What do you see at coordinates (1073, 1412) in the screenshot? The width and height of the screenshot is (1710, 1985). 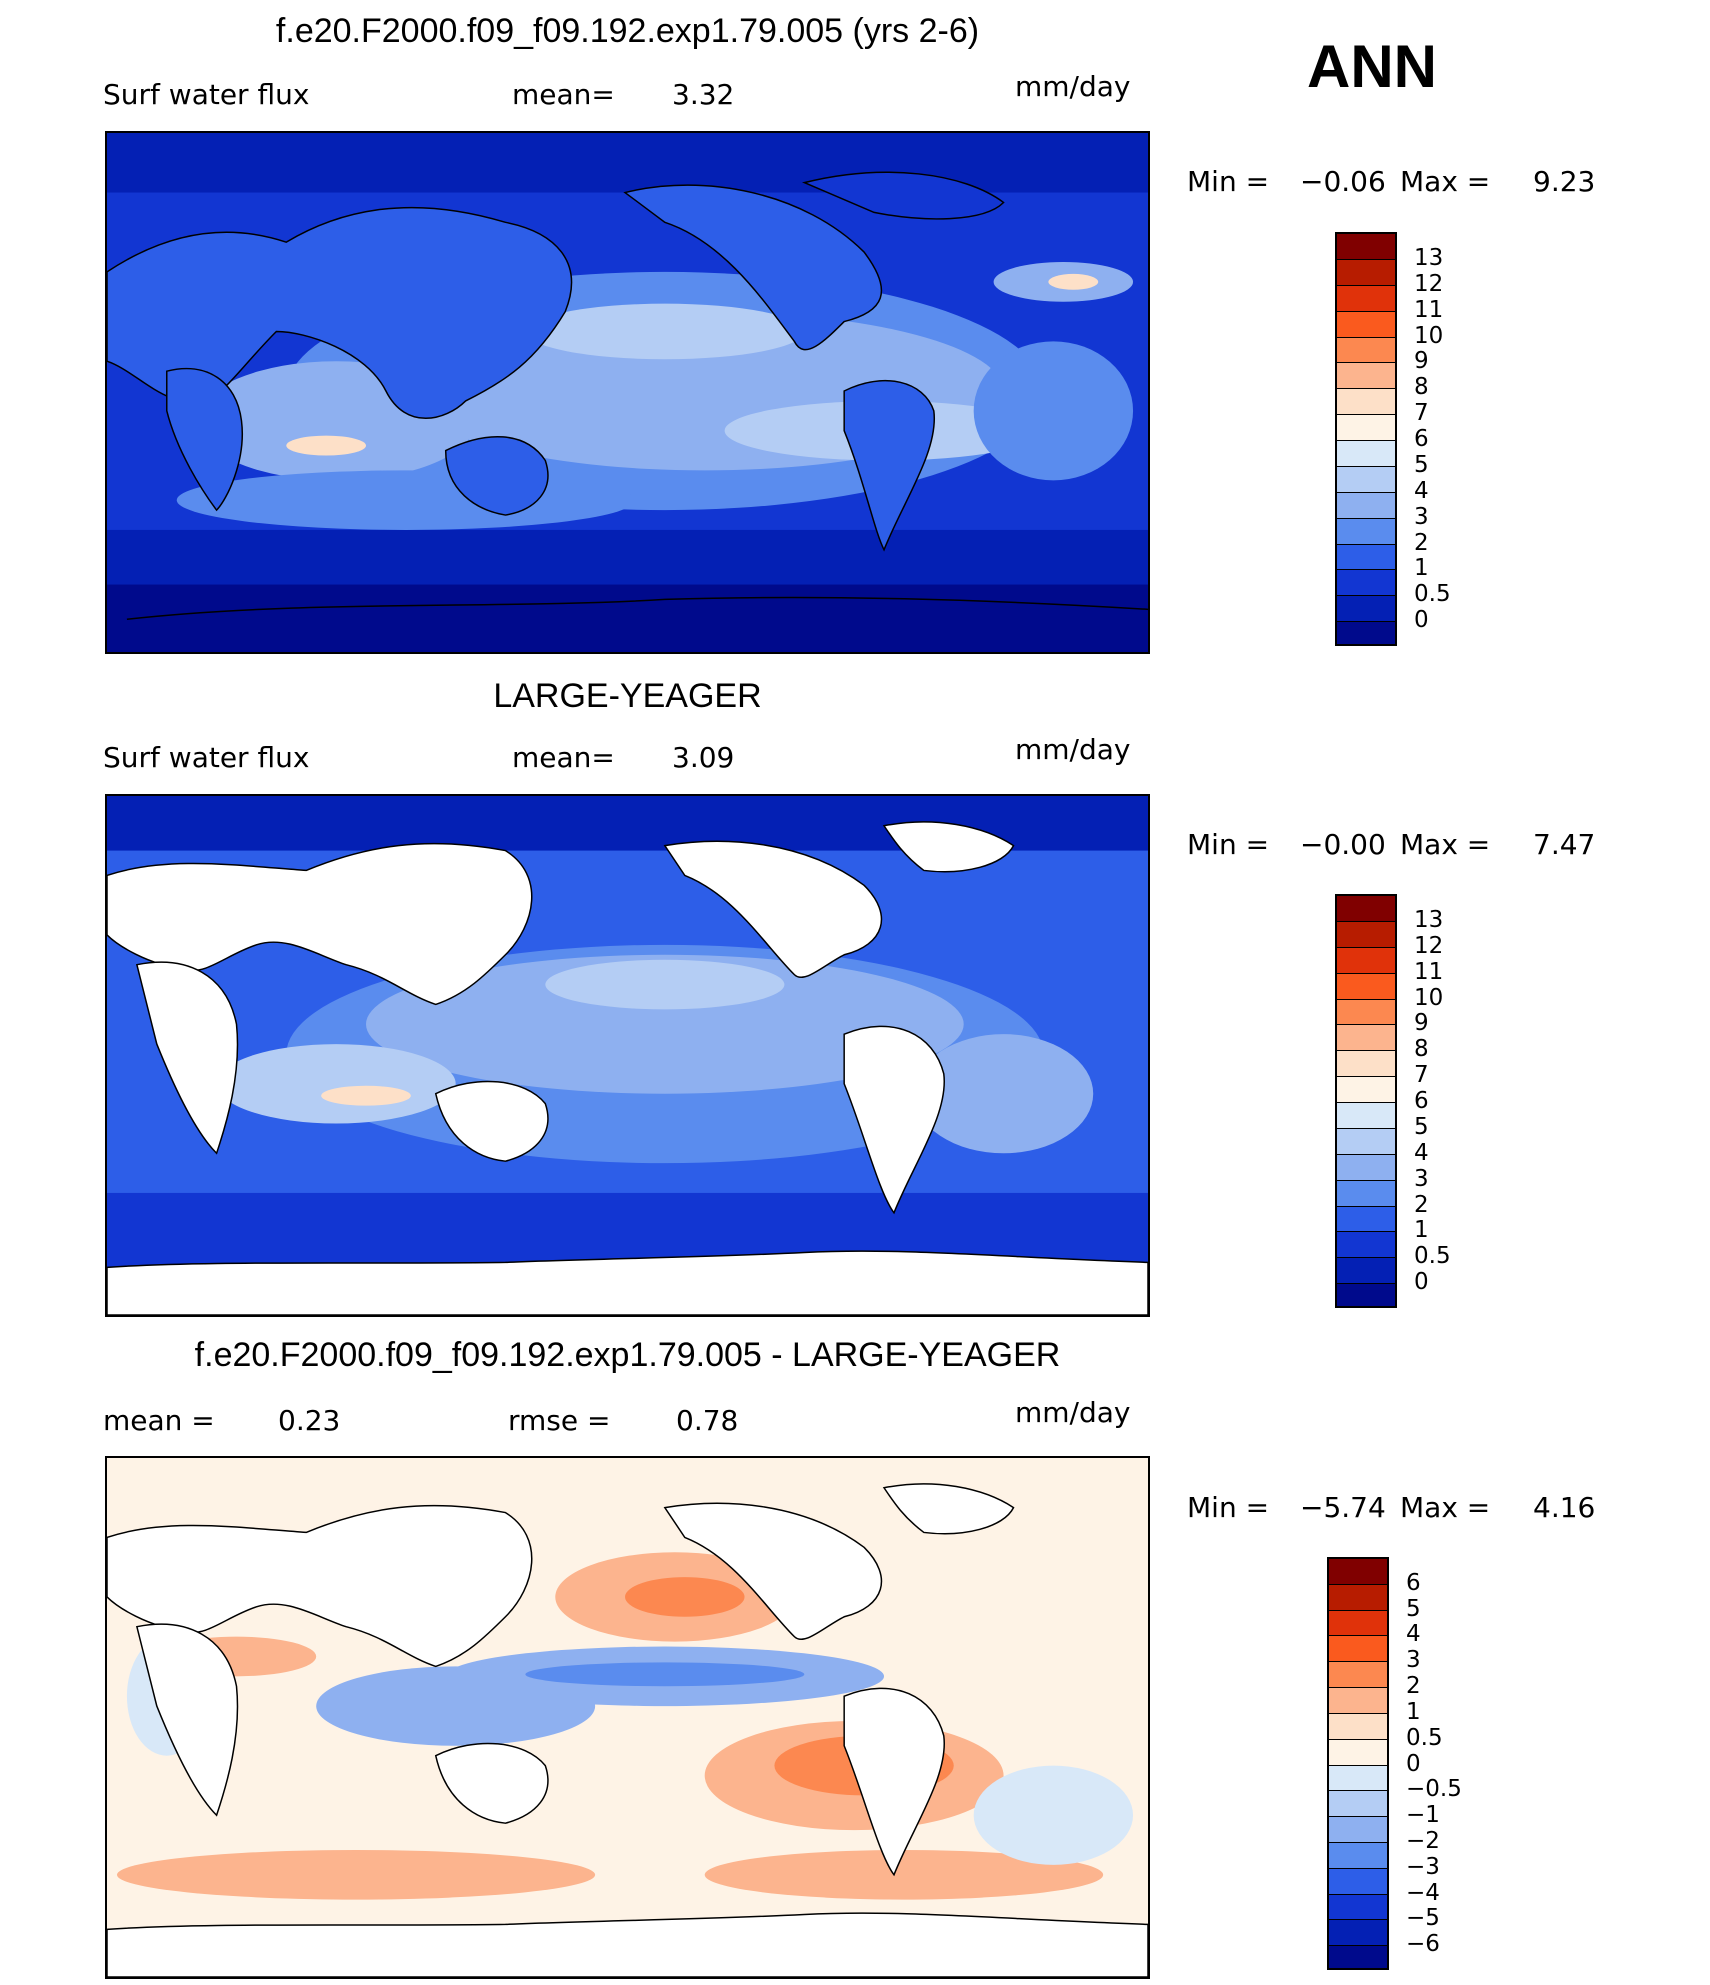 I see `panel-diff-units: mm/day` at bounding box center [1073, 1412].